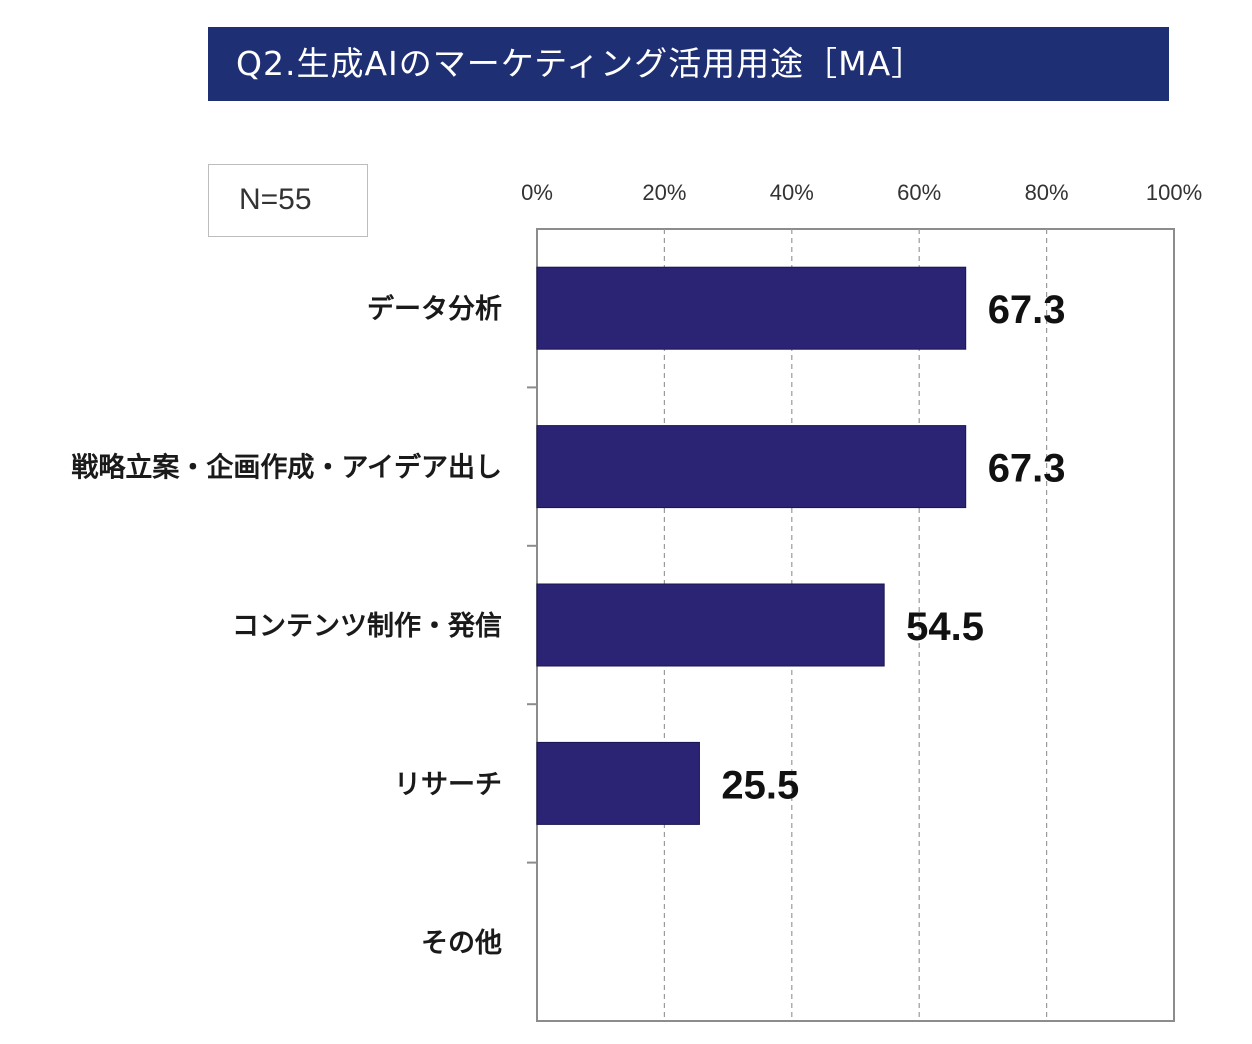  What do you see at coordinates (367, 626) in the screenshot?
I see `category-label: コンテンツ制作・発信` at bounding box center [367, 626].